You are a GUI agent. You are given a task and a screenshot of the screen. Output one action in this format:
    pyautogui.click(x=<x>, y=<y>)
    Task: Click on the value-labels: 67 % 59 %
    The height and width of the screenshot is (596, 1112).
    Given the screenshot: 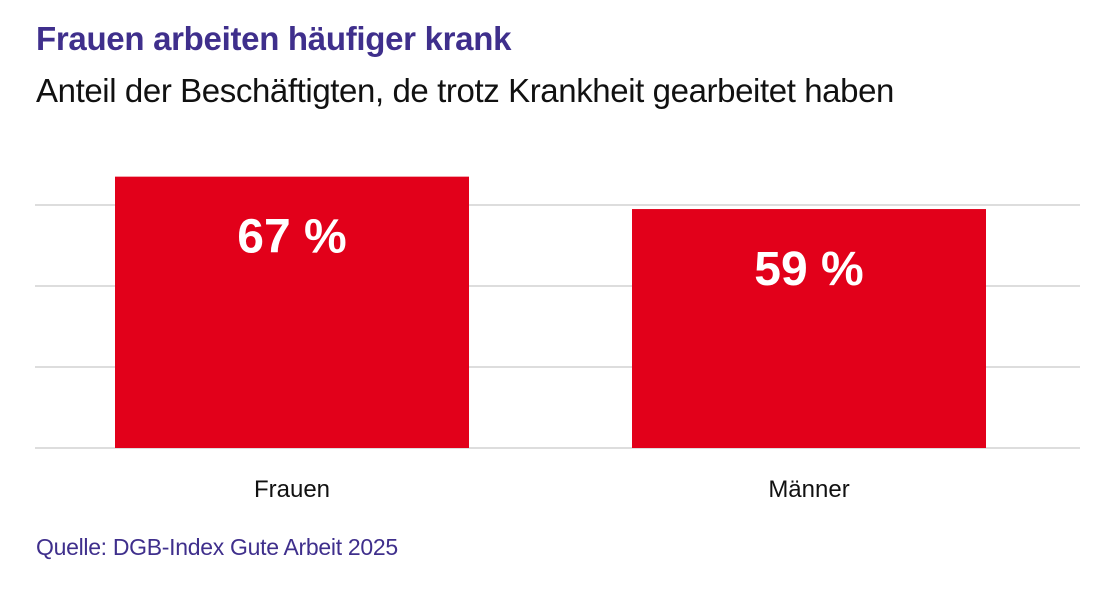 What is the action you would take?
    pyautogui.click(x=550, y=253)
    